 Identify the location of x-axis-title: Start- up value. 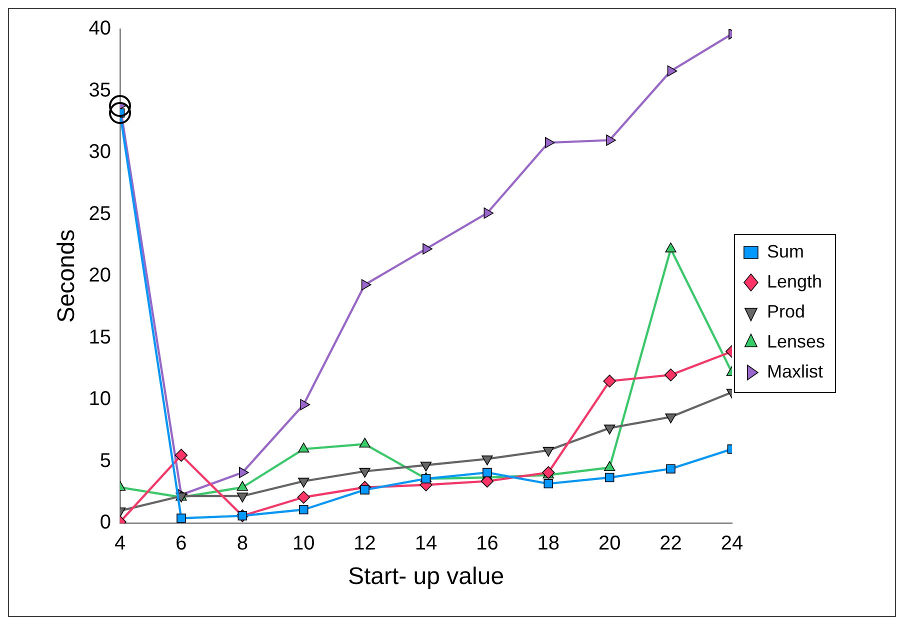
(426, 576).